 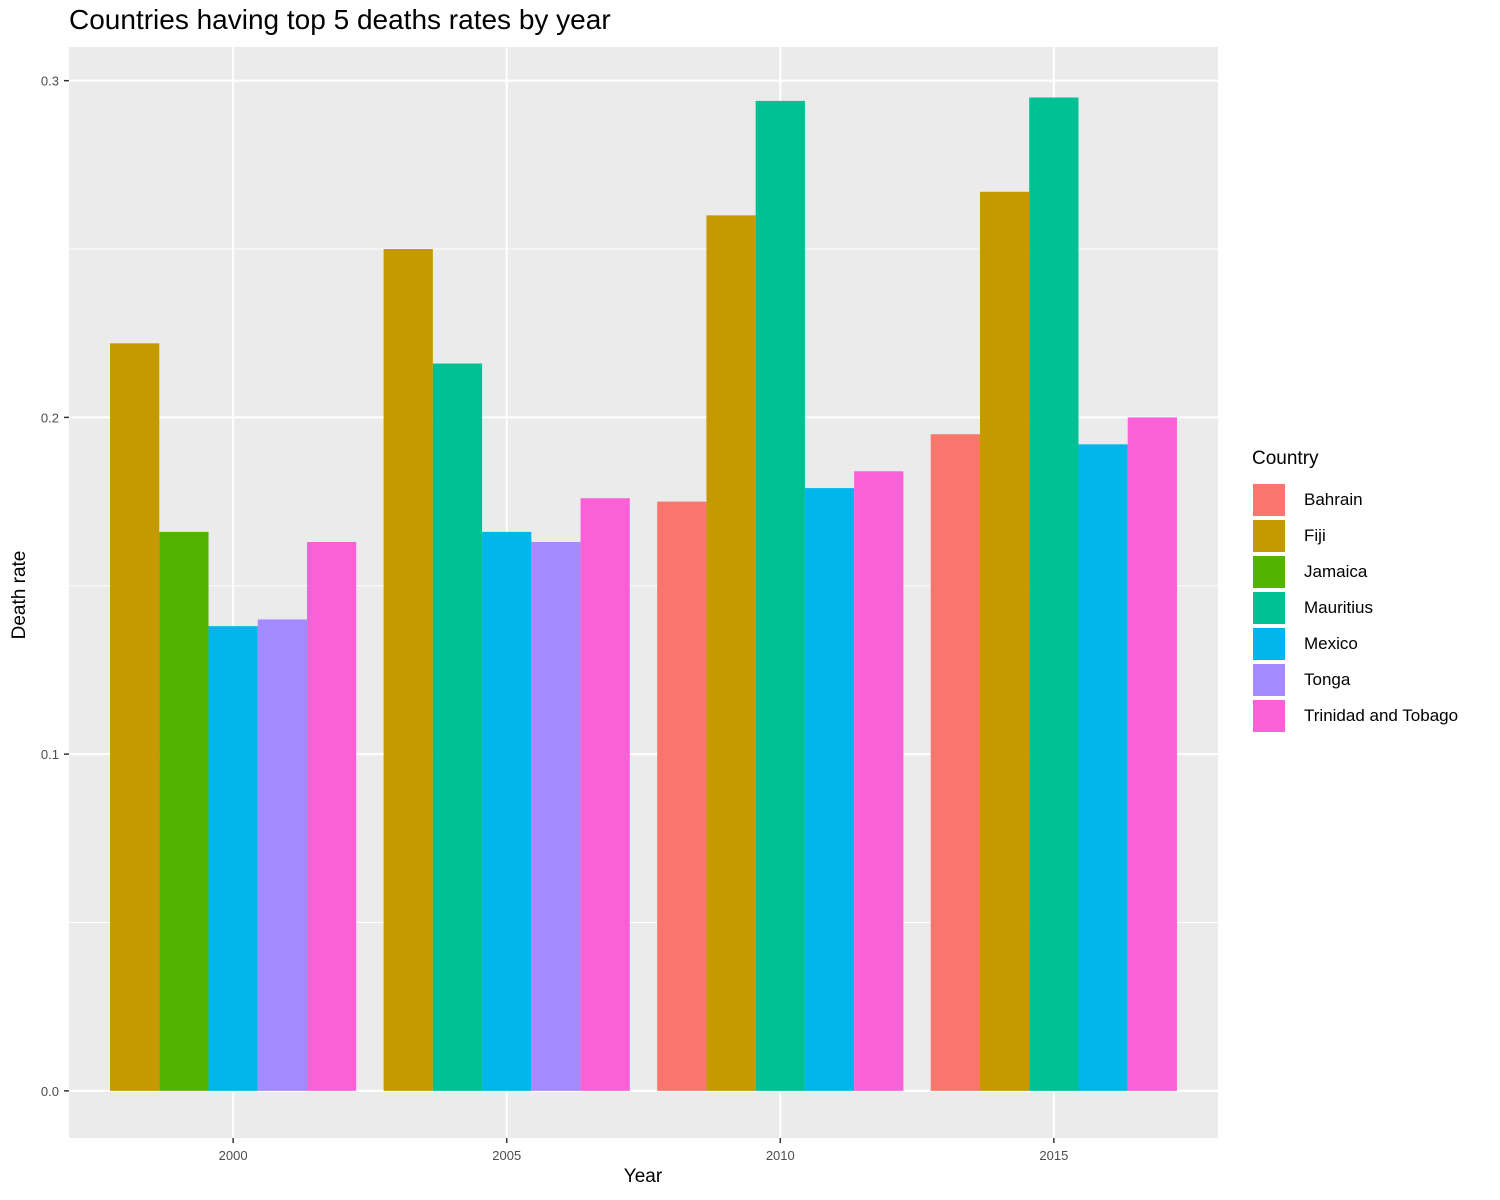 I want to click on bar-2000-mexico, so click(x=233, y=858).